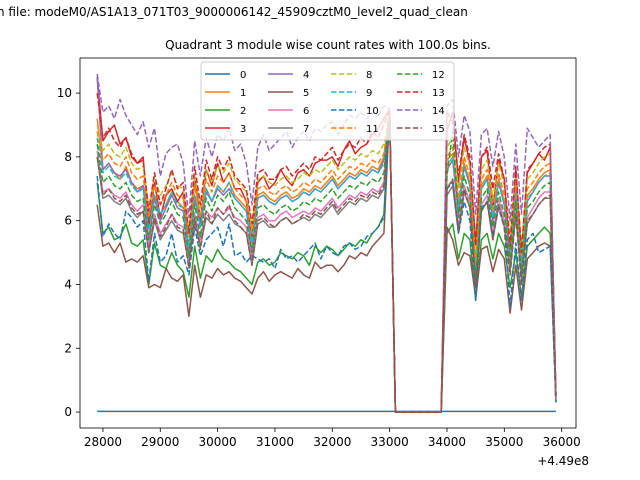 The image size is (640, 480). Describe the element at coordinates (243, 75) in the screenshot. I see `legend-label-0: 0` at that location.